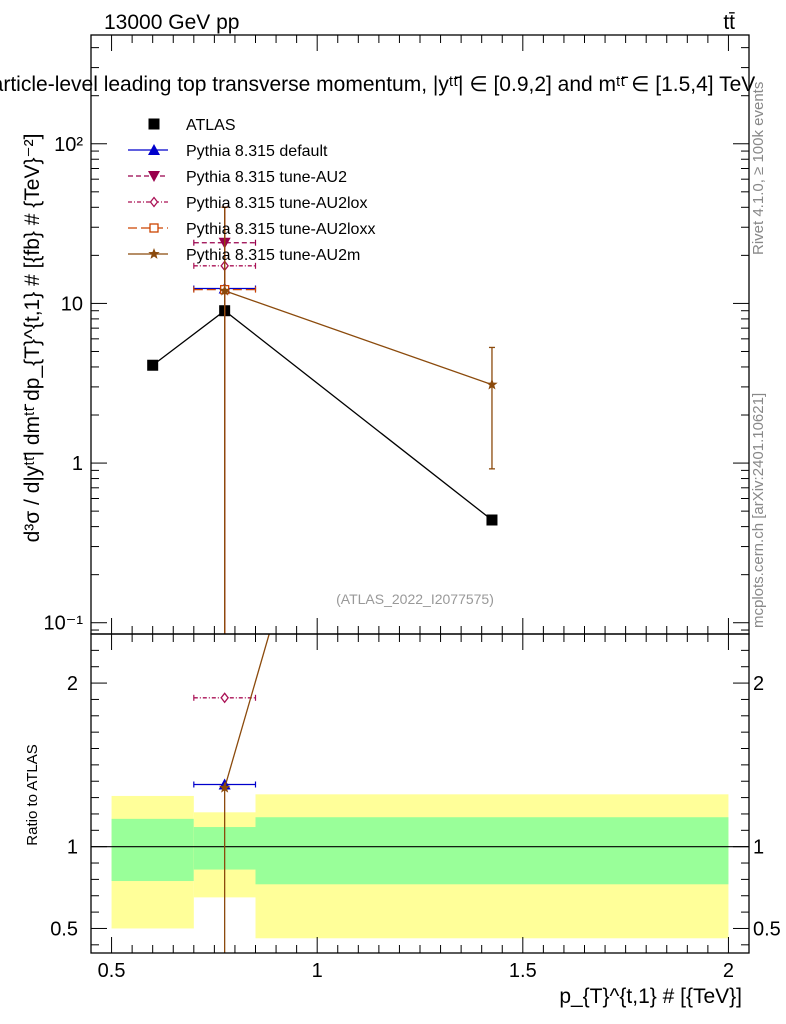 Image resolution: width=786 pixels, height=1024 pixels. Describe the element at coordinates (276, 203) in the screenshot. I see `legend-label: Pythia 8.315 tune-AU2lox` at that location.